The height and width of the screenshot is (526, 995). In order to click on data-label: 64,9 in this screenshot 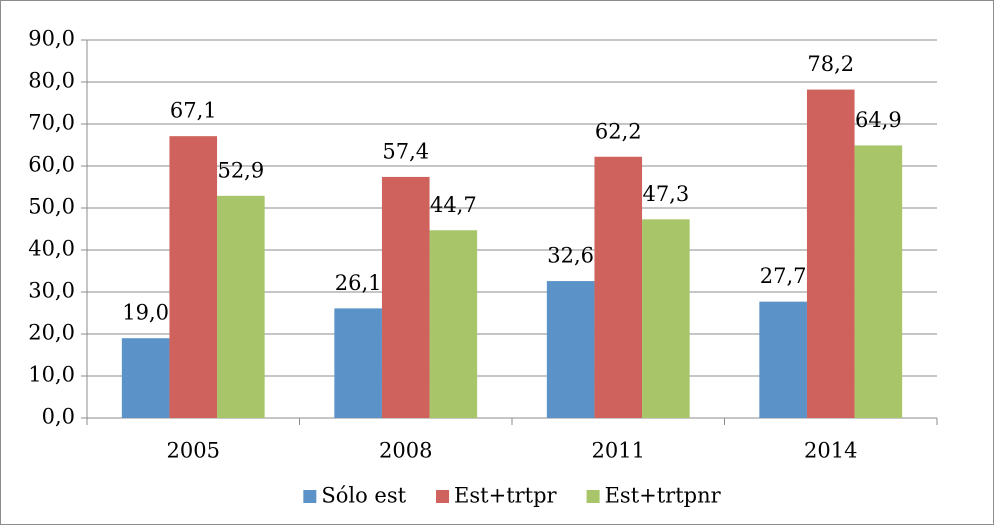, I will do `click(878, 120)`.